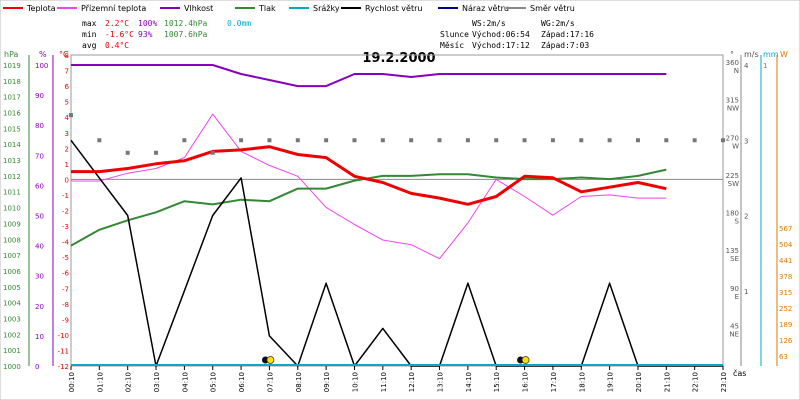 The image size is (800, 400). I want to click on temp-tick-label: 7, so click(67, 72).